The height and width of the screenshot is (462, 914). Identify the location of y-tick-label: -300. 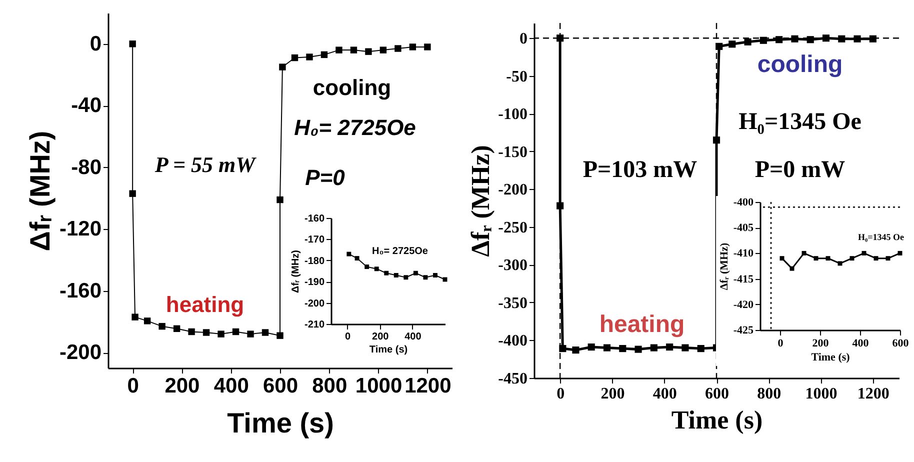
(513, 265).